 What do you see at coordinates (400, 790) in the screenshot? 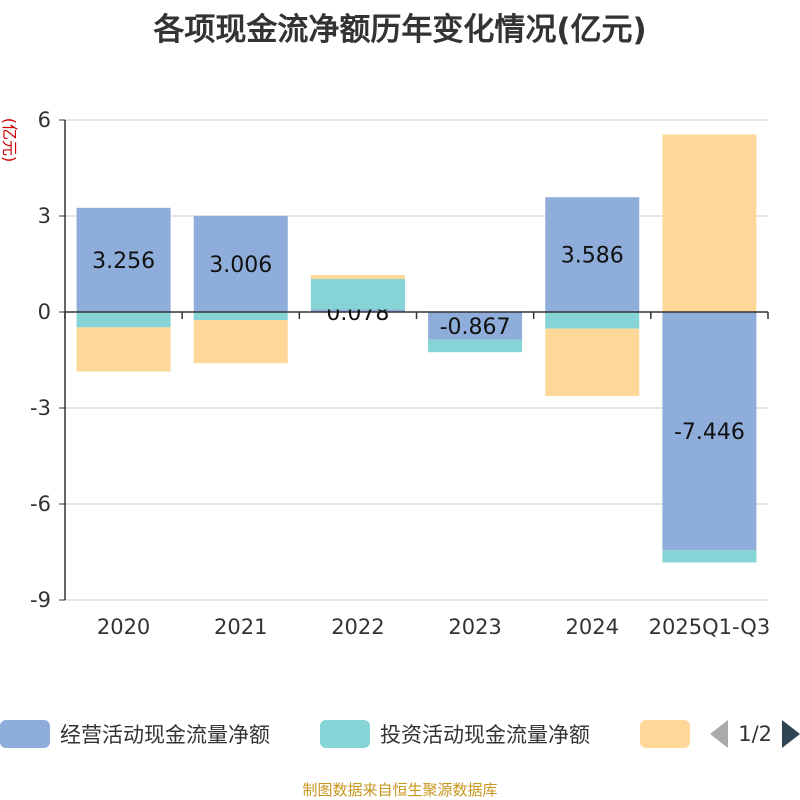
I see `source-note: 制图数据来自恒生聚源数据库` at bounding box center [400, 790].